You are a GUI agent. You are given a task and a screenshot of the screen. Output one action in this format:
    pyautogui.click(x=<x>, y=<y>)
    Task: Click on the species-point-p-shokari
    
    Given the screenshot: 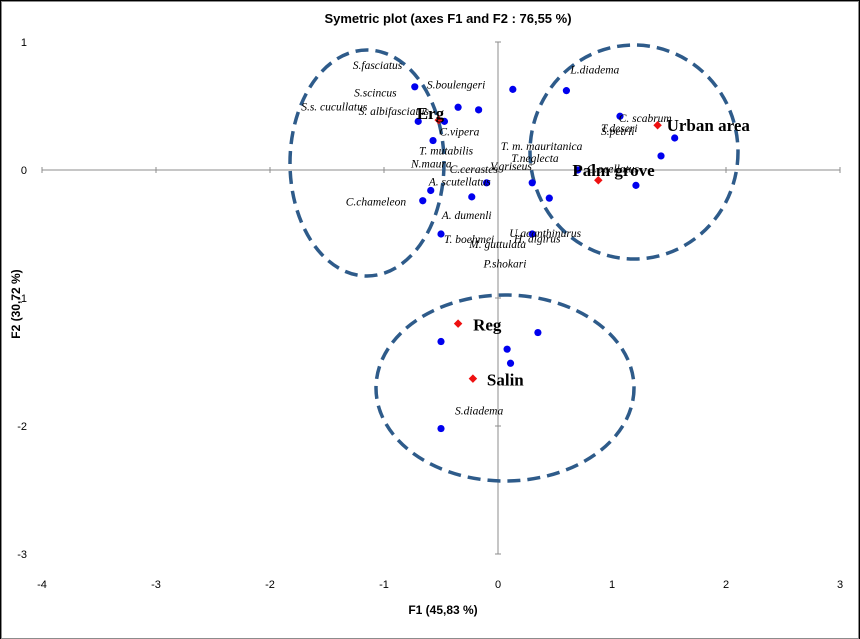 What is the action you would take?
    pyautogui.click(x=510, y=363)
    